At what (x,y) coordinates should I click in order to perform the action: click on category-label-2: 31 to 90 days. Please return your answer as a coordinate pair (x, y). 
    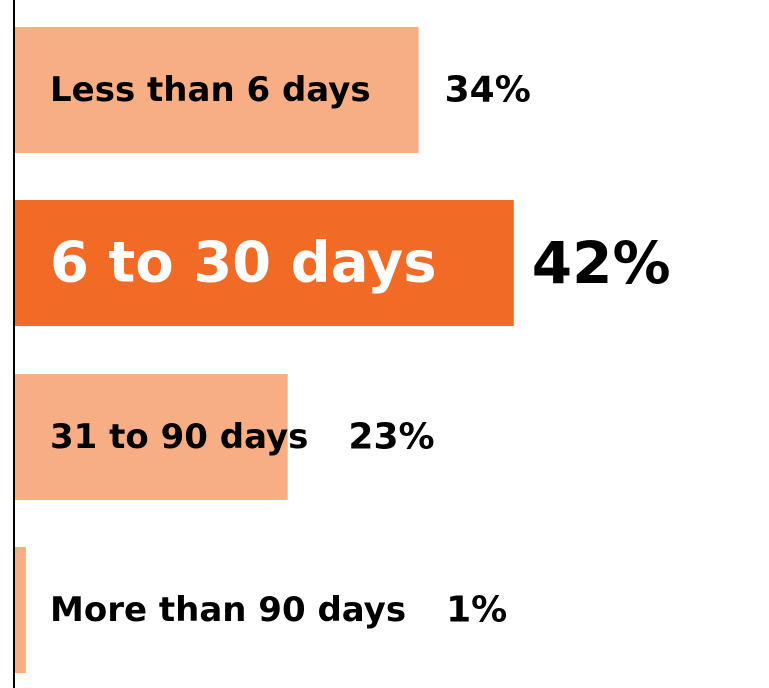
    Looking at the image, I should click on (179, 437).